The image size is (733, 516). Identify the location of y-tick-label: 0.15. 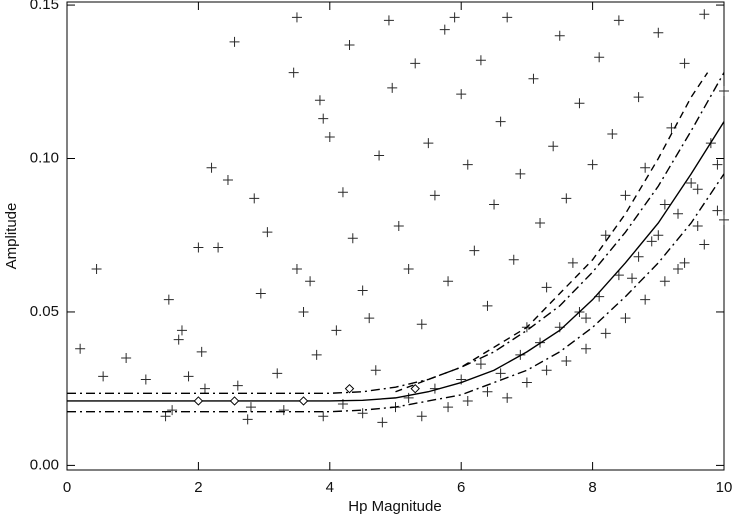
(44, 6).